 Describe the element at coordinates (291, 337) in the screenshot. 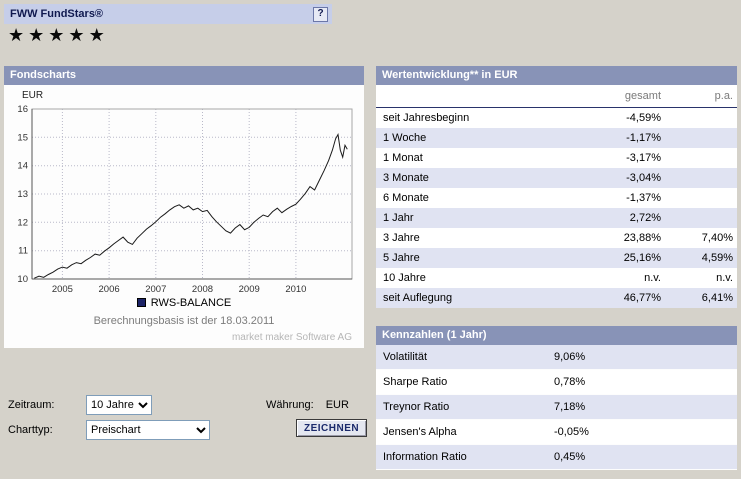

I see `software-watermark: market maker Software AG` at that location.